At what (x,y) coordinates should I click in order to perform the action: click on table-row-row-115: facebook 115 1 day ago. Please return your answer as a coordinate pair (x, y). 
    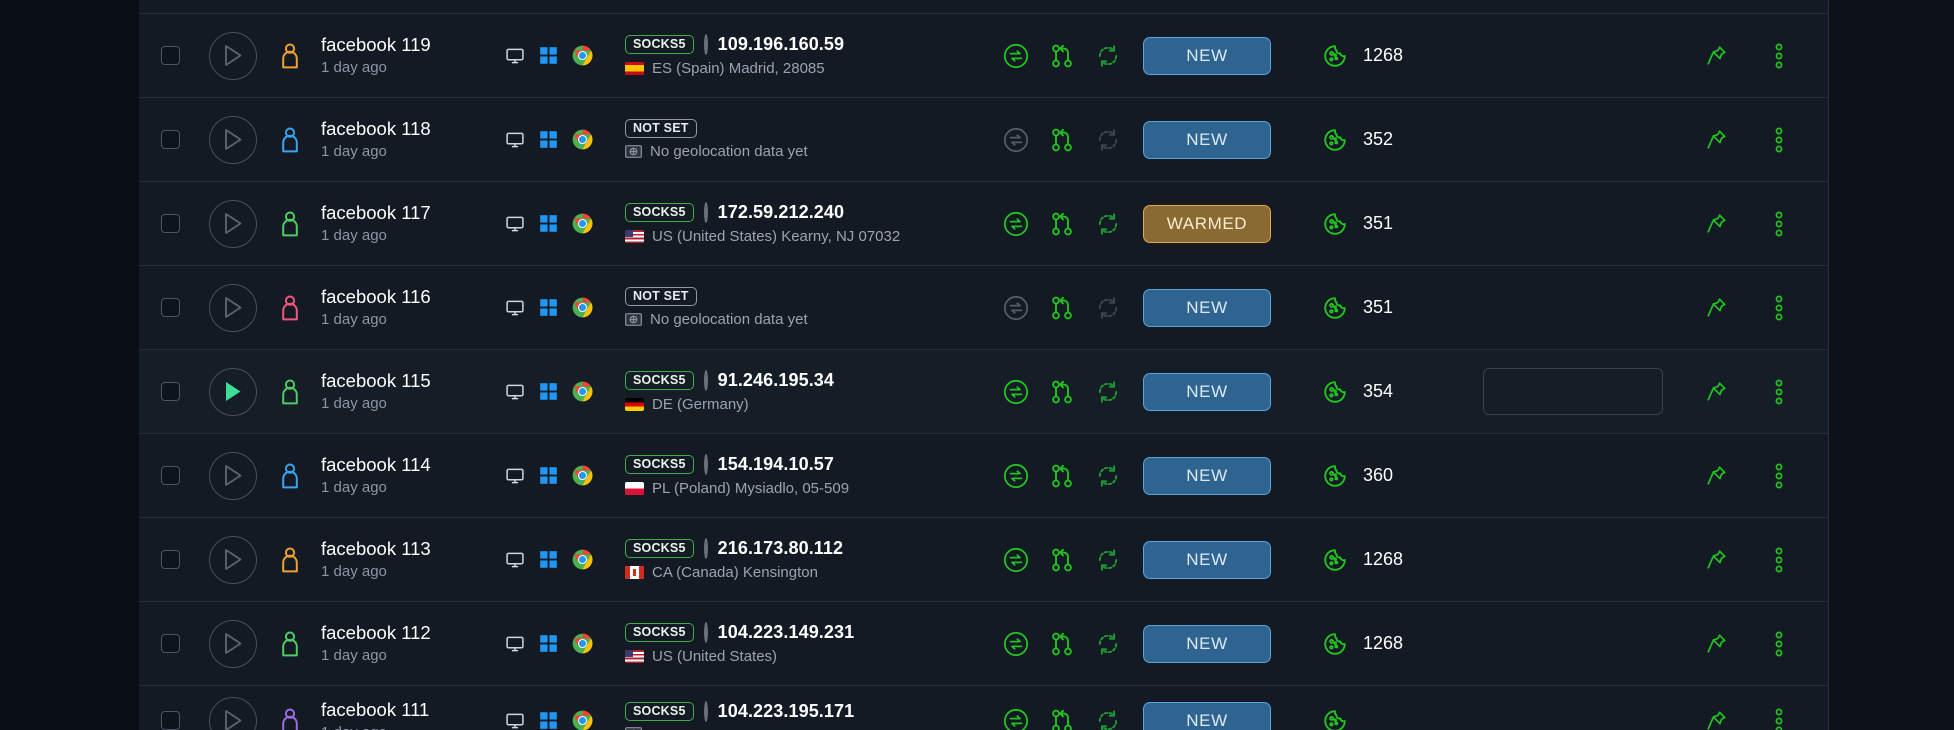
    Looking at the image, I should click on (983, 392).